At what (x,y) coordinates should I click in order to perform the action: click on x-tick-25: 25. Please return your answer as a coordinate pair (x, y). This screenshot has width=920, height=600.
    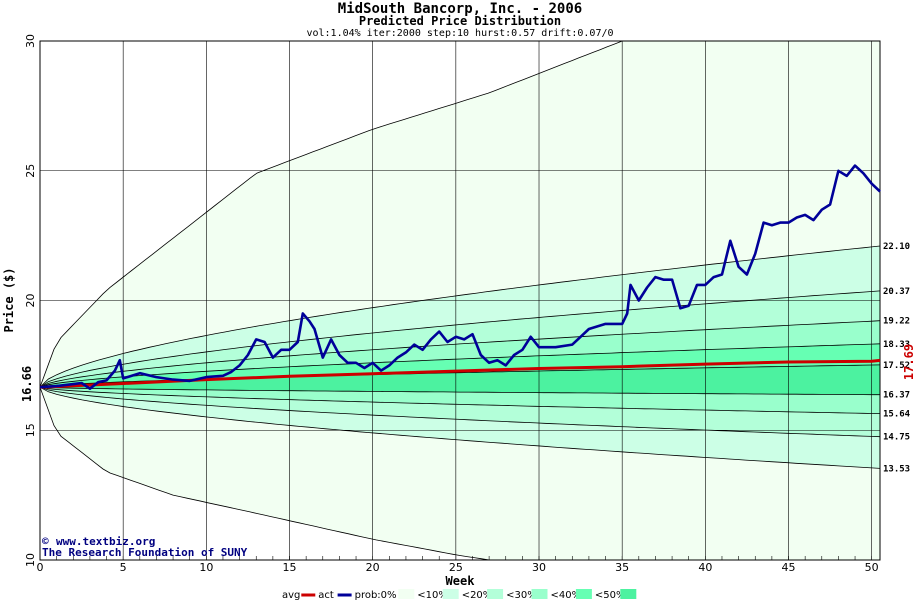
    Looking at the image, I should click on (456, 567).